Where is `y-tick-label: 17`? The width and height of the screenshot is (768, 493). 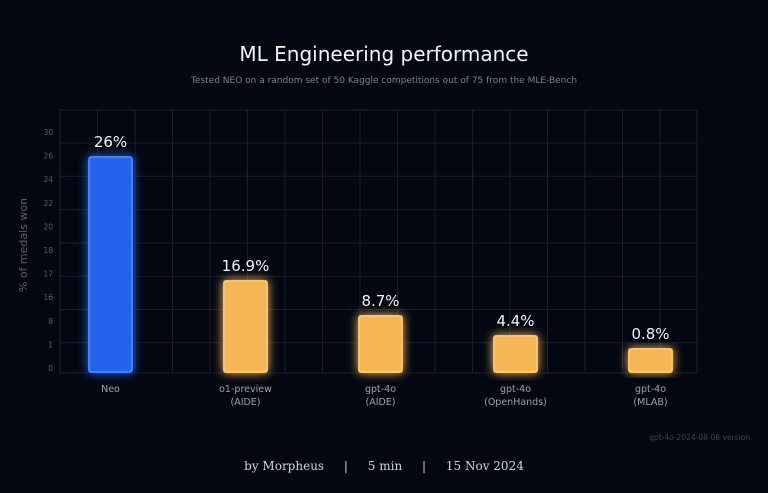 y-tick-label: 17 is located at coordinates (48, 274).